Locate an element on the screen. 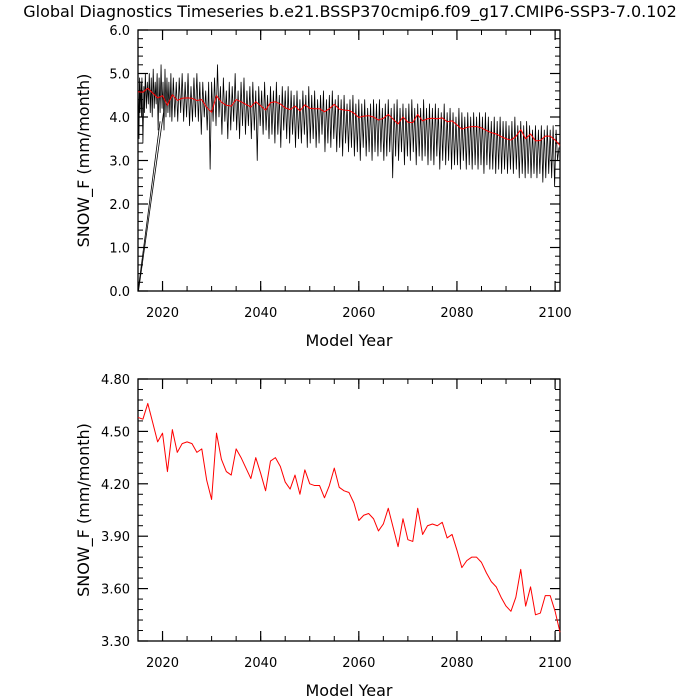 Image resolution: width=700 pixels, height=700 pixels. y-tick-label: 6.0 is located at coordinates (119, 31).